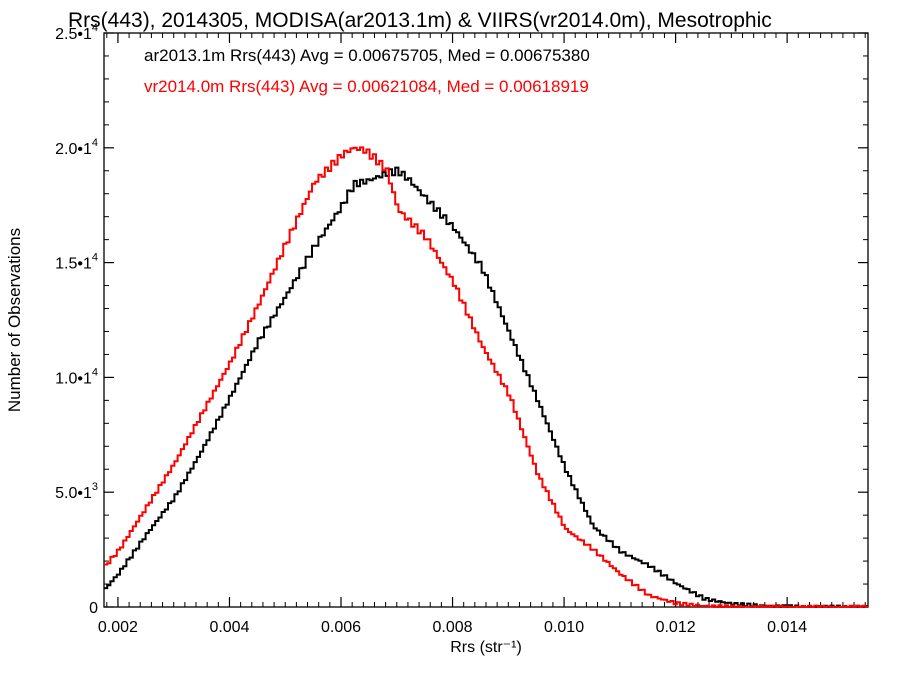 The image size is (900, 675). I want to click on y-tick-label: 2.5•14, so click(76, 32).